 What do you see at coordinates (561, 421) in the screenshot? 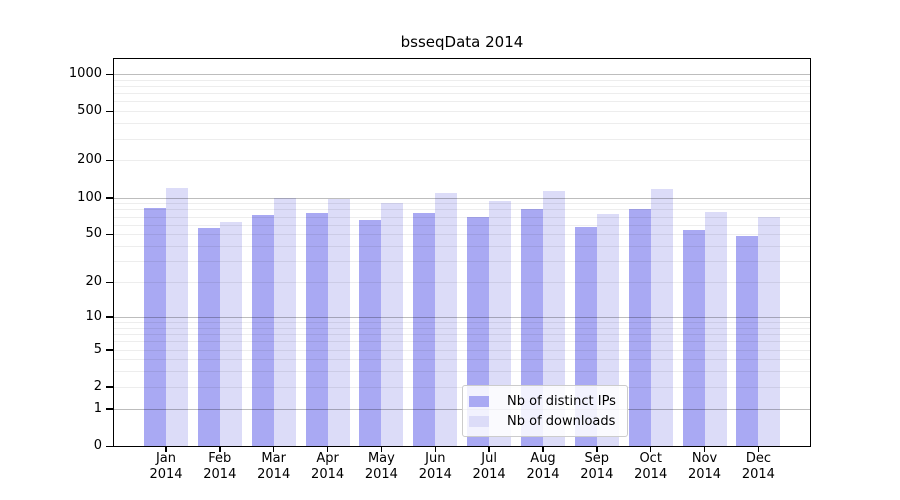
I see `legend-label-downloads: Nb of downloads` at bounding box center [561, 421].